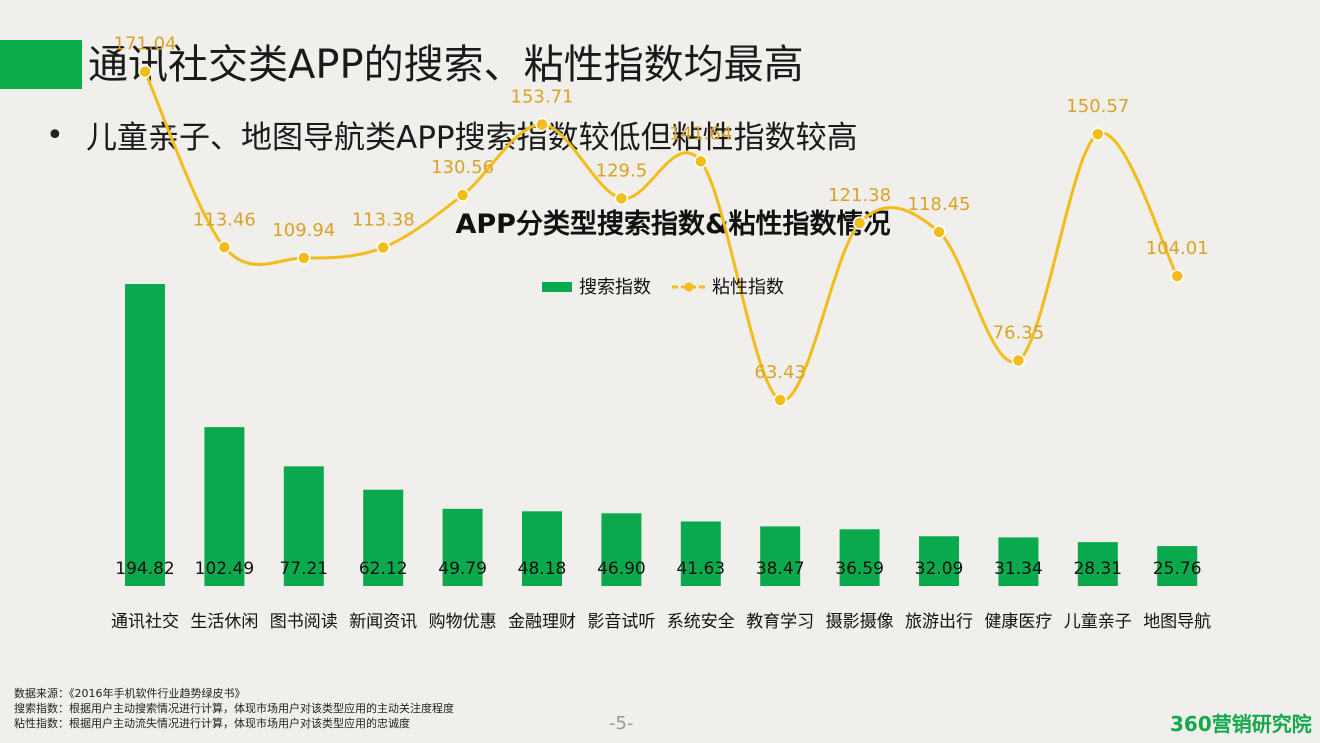 This screenshot has height=743, width=1320. Describe the element at coordinates (673, 224) in the screenshot. I see `chart-title: APP分类型搜索指数&粘性指数情况` at that location.